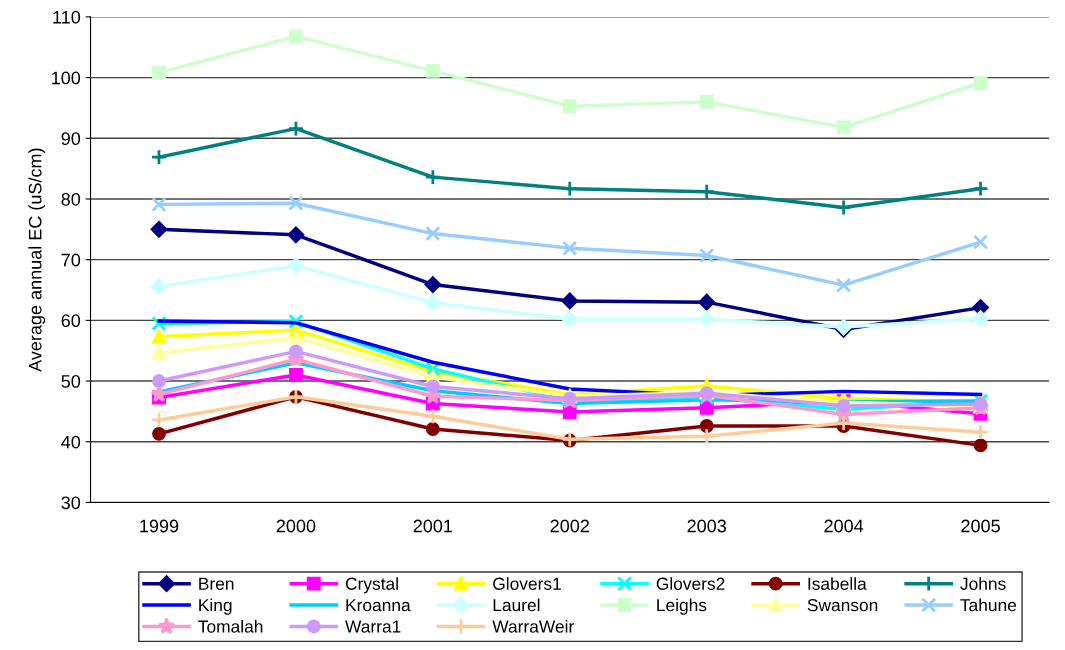 The image size is (1065, 650). Describe the element at coordinates (373, 626) in the screenshot. I see `legend-label: Warra1` at that location.